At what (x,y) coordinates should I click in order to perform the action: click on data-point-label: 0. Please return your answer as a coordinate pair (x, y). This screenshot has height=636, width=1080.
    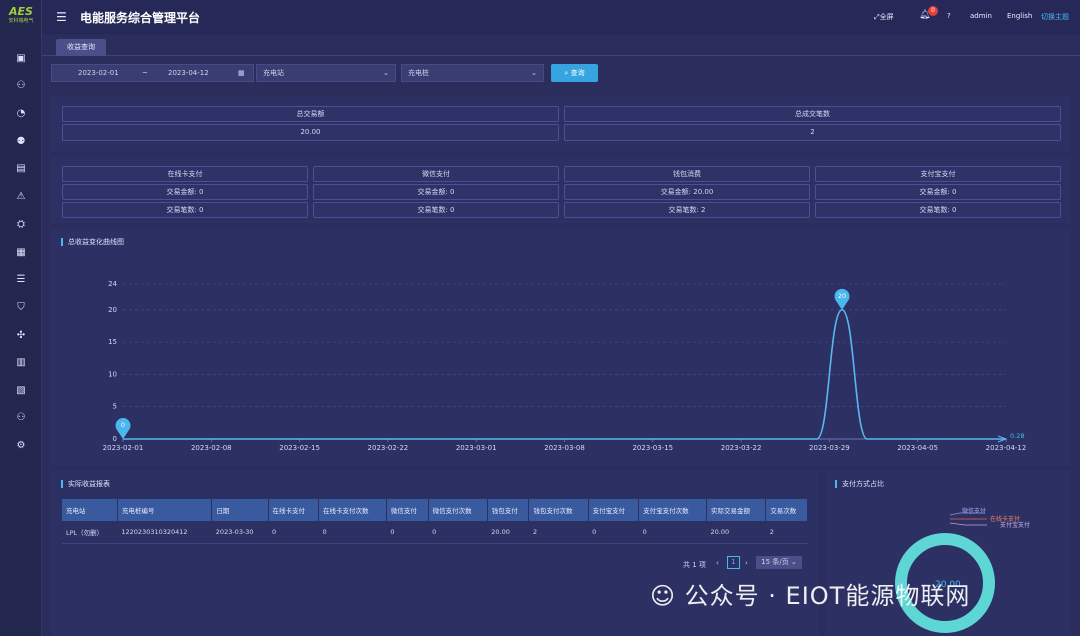
    Looking at the image, I should click on (123, 425).